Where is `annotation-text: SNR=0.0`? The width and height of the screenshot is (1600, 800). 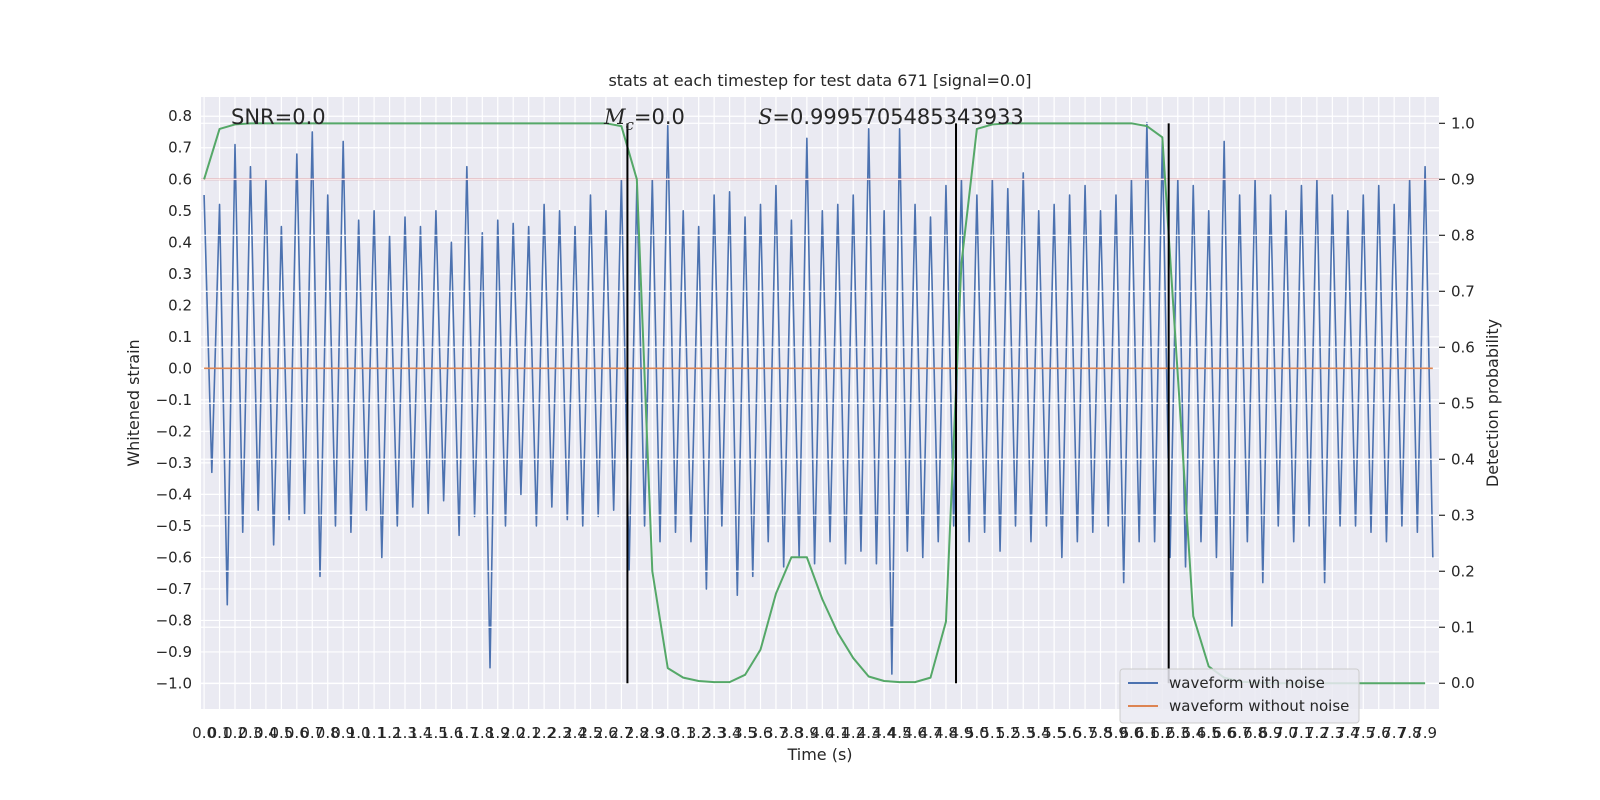
annotation-text: SNR=0.0 is located at coordinates (278, 117).